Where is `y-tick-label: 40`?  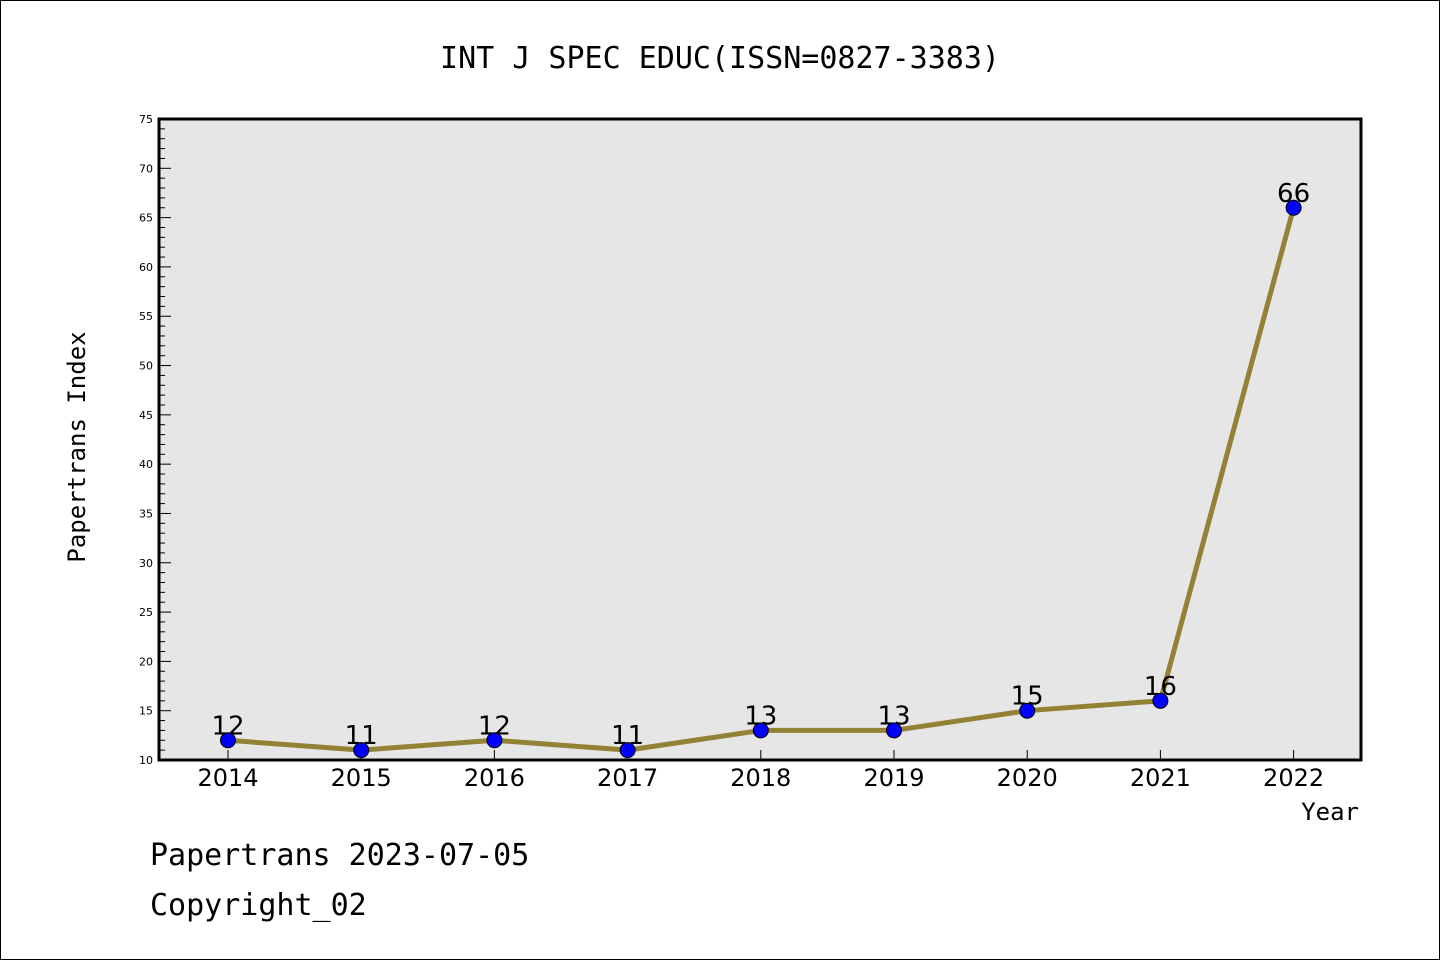 y-tick-label: 40 is located at coordinates (146, 464).